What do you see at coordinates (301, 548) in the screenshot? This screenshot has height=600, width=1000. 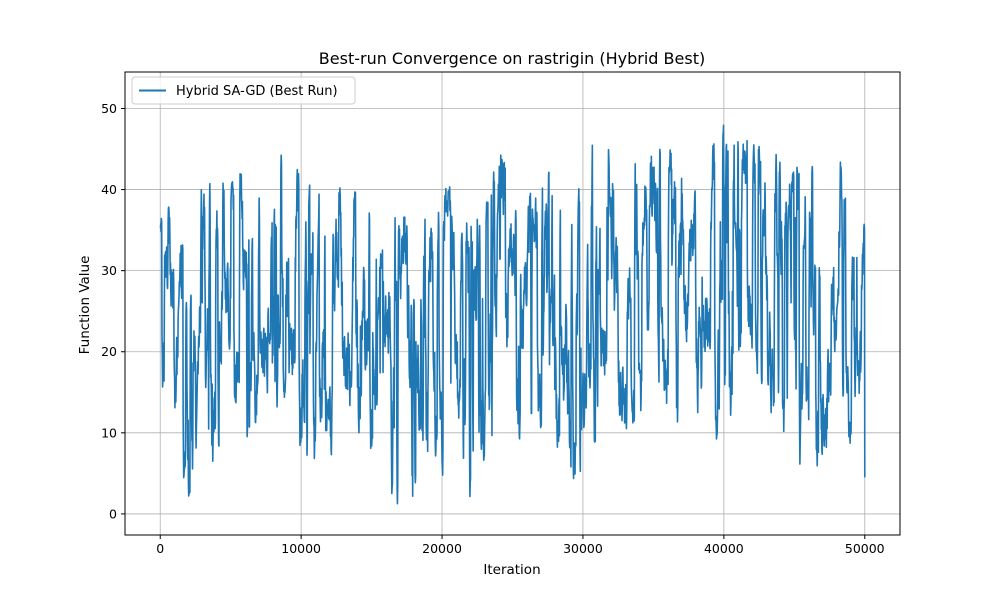 I see `x-tick-label: 10000` at bounding box center [301, 548].